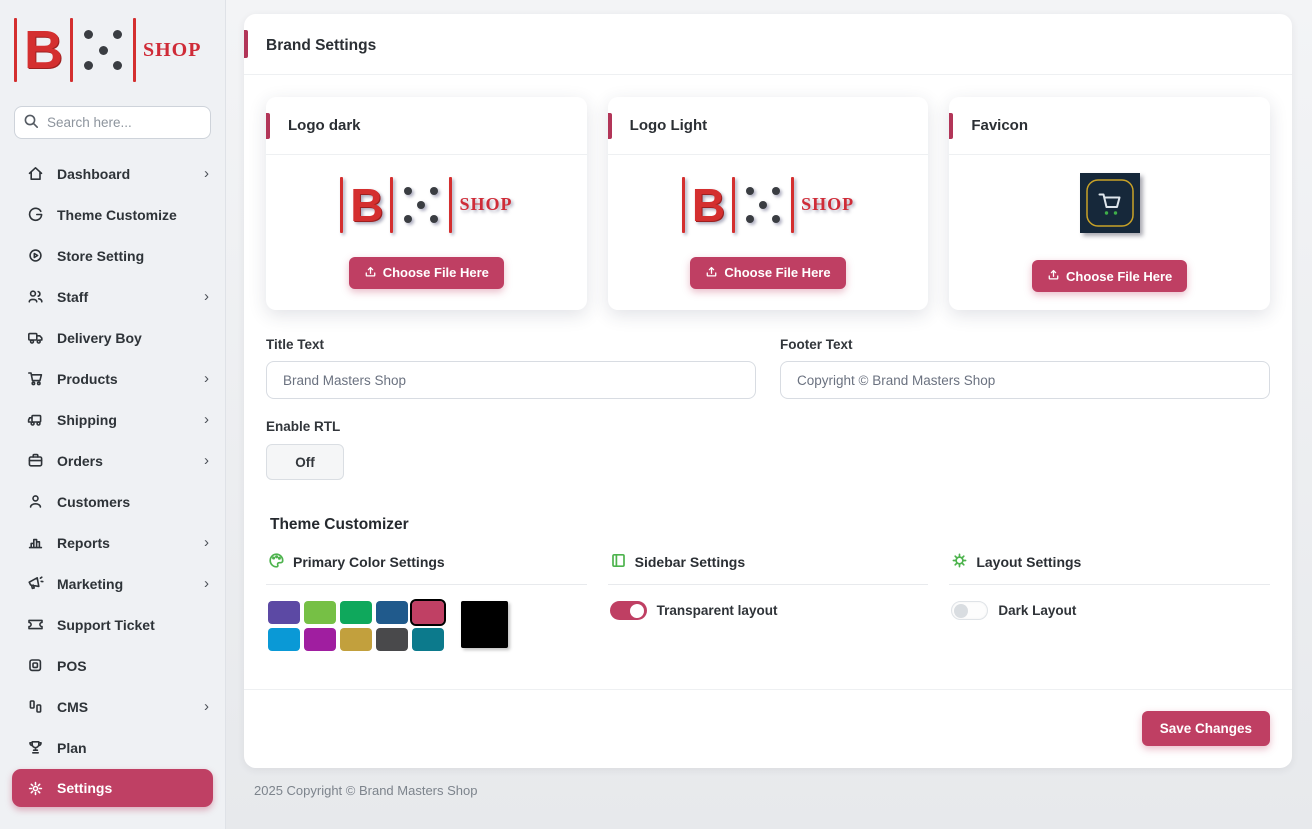  Describe the element at coordinates (35, 706) in the screenshot. I see `cms-icon` at that location.